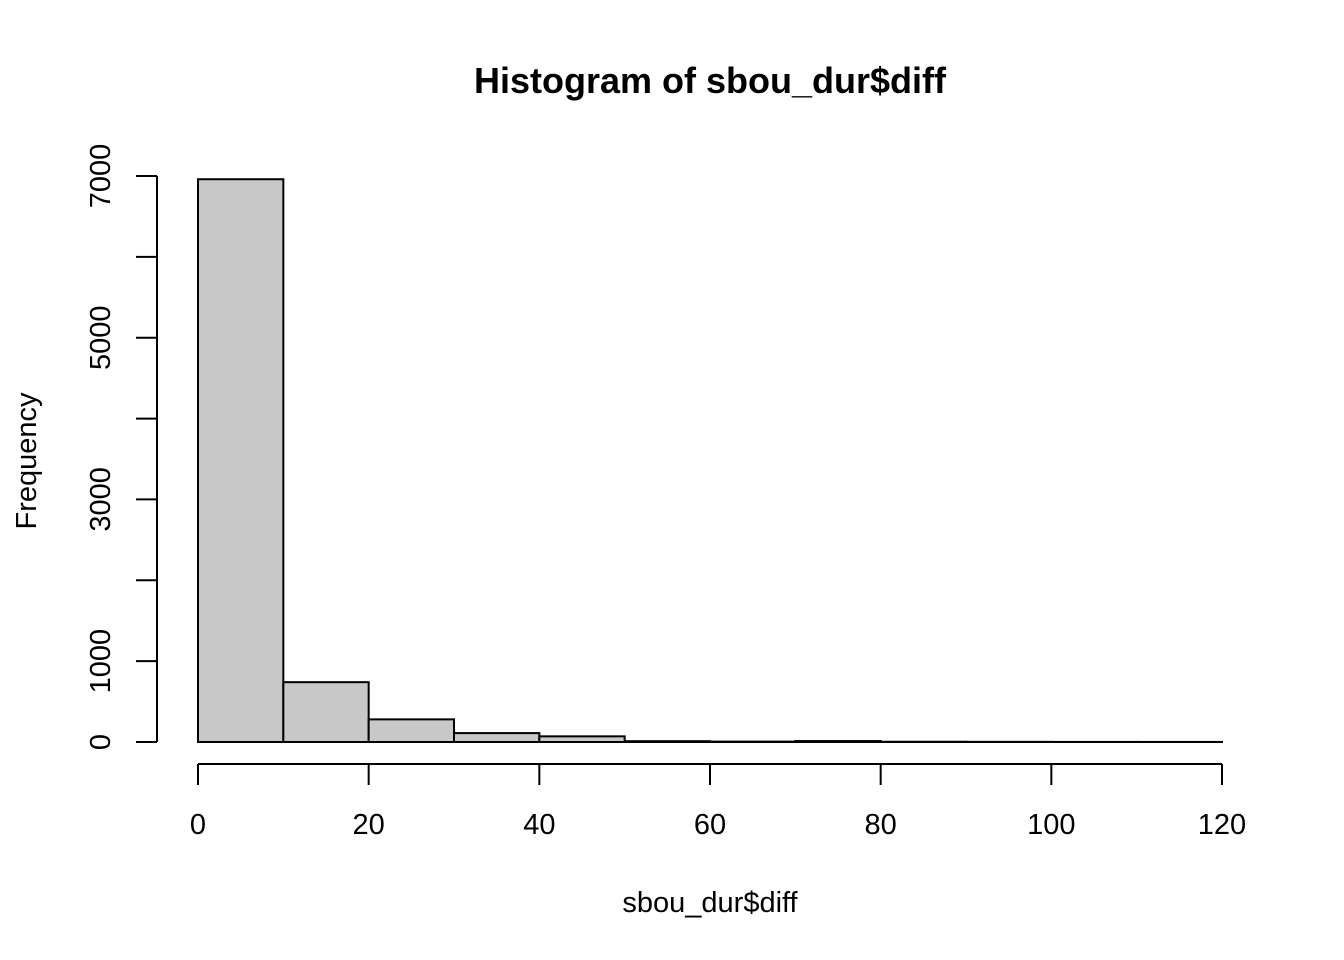  I want to click on y-tick-label: 0, so click(101, 742).